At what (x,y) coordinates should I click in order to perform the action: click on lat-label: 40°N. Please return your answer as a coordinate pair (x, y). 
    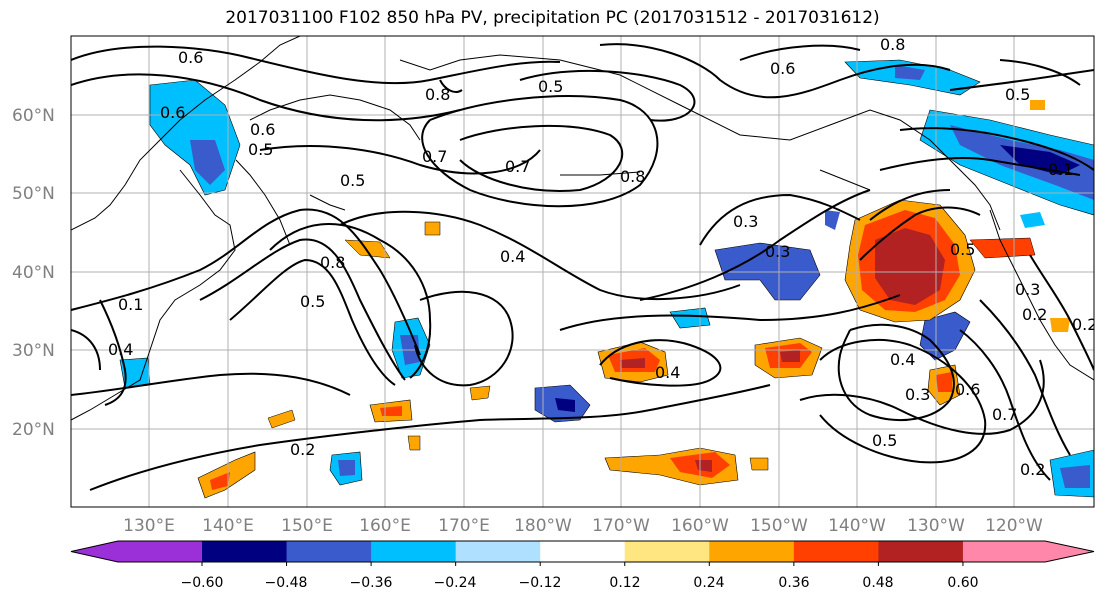
    Looking at the image, I should click on (33, 273).